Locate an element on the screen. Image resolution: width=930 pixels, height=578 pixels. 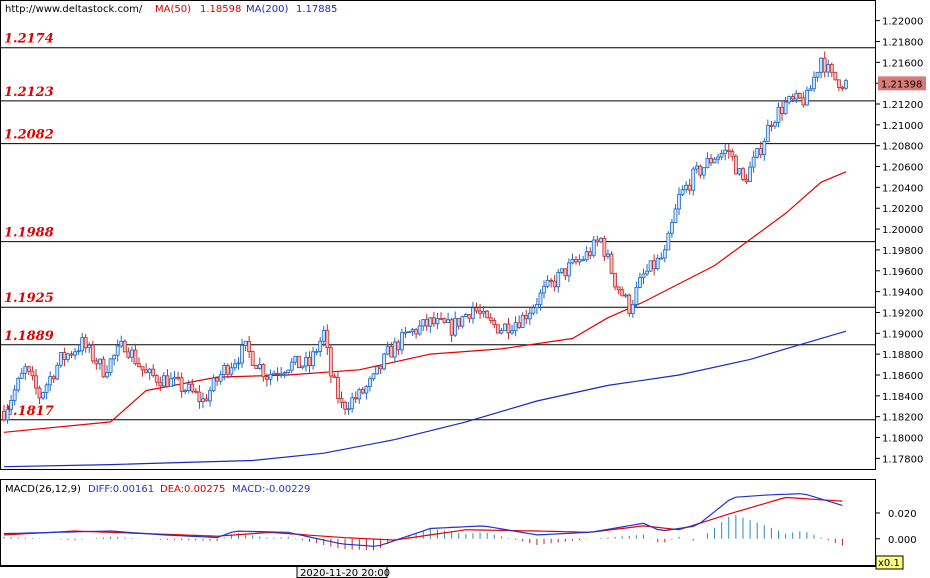
ma200-value: 1.17885 is located at coordinates (316, 9).